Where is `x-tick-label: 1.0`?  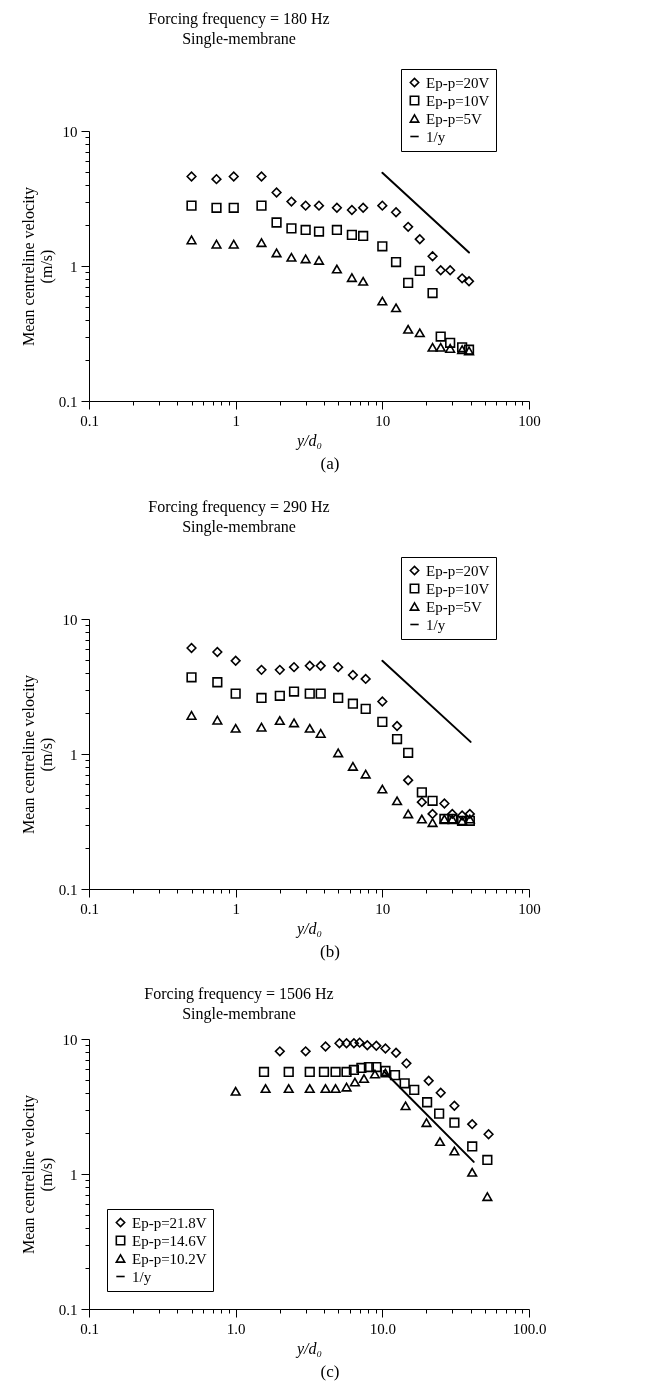 x-tick-label: 1.0 is located at coordinates (236, 1328).